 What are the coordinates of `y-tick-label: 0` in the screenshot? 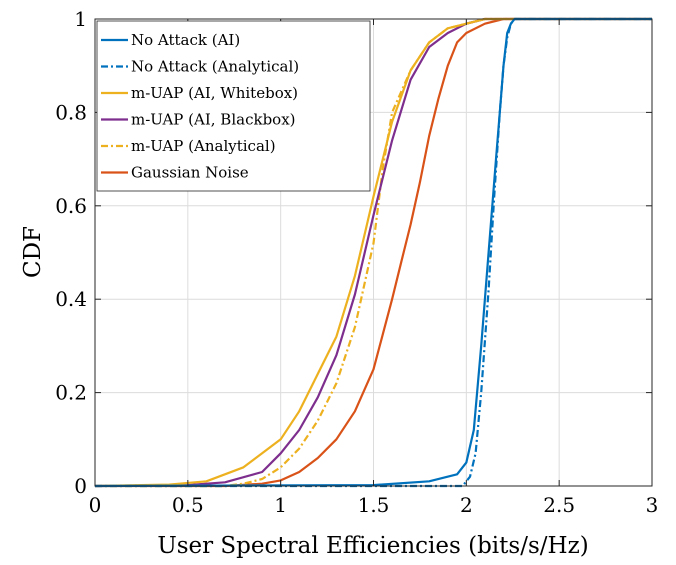 It's located at (80, 486).